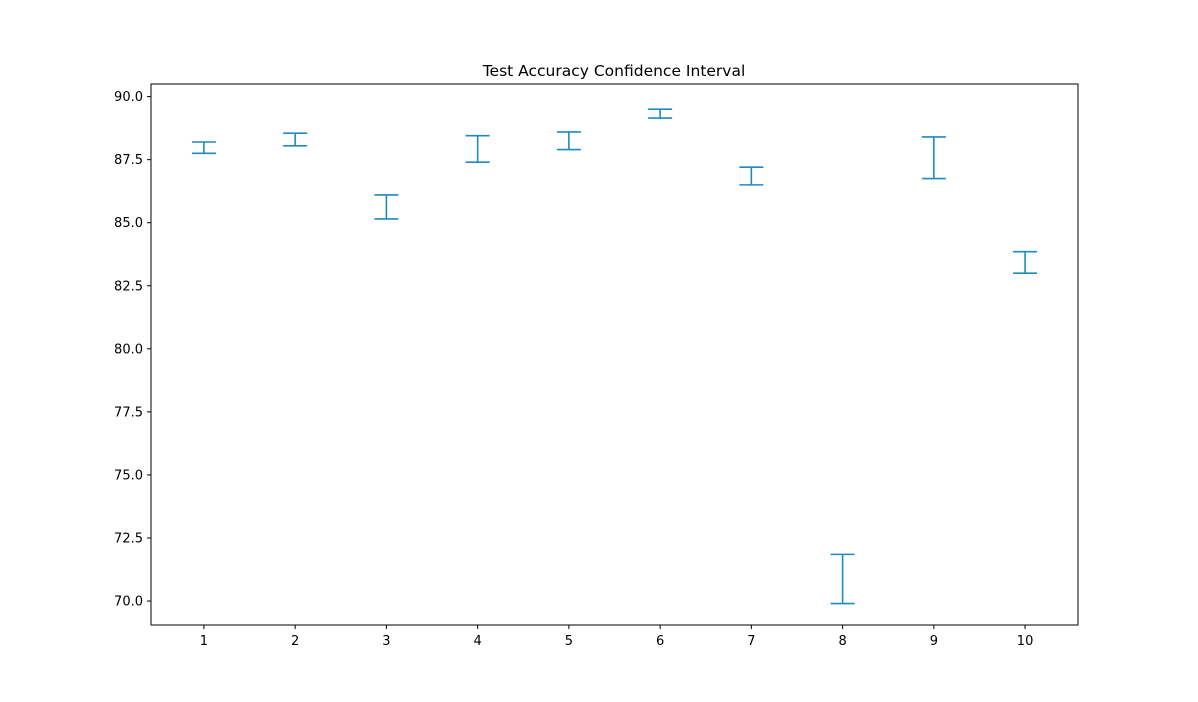 The image size is (1198, 702). I want to click on x-axis: 1 2 3 4 5 6 7 8 9 10, so click(617, 637).